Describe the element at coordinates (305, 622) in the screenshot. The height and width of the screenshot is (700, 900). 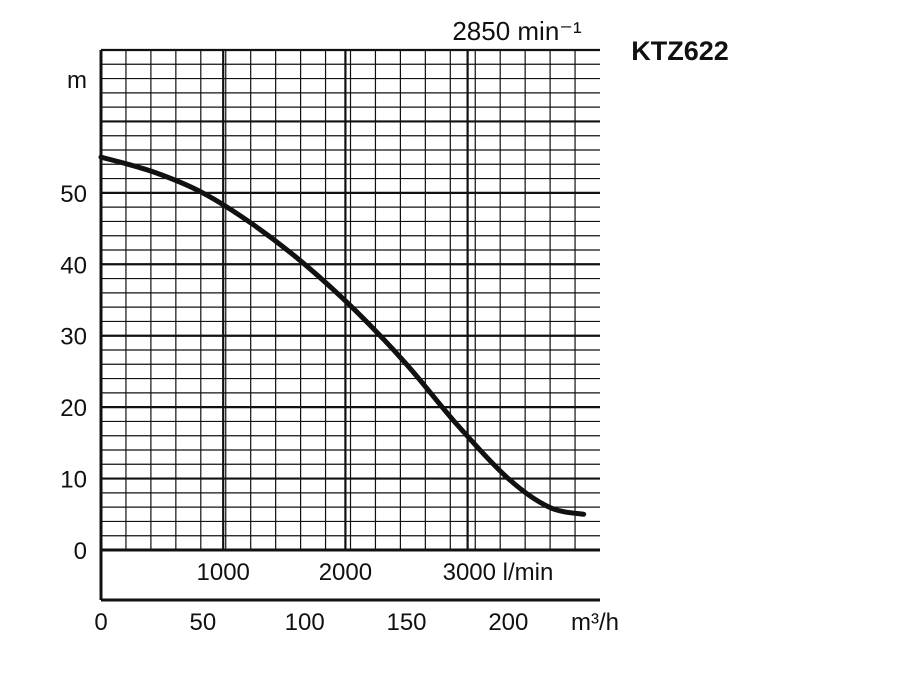
I see `x-tick-label: 100` at that location.